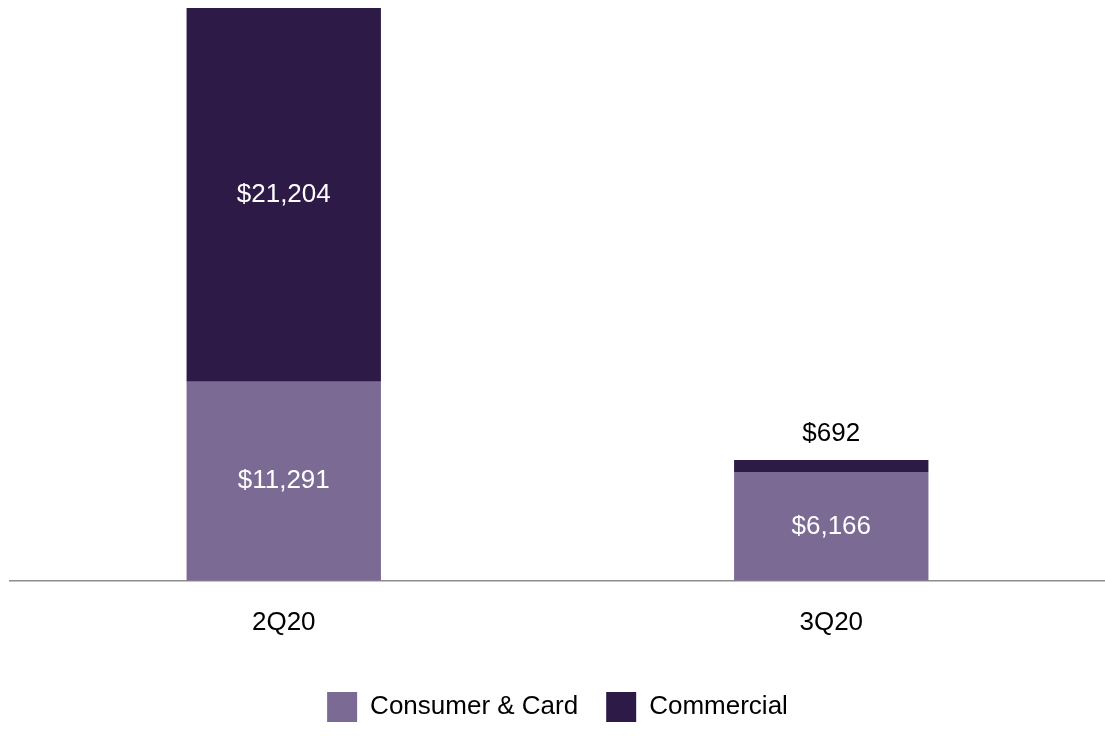 This screenshot has width=1105, height=736. Describe the element at coordinates (831, 620) in the screenshot. I see `x-tick-label: 3Q20` at that location.